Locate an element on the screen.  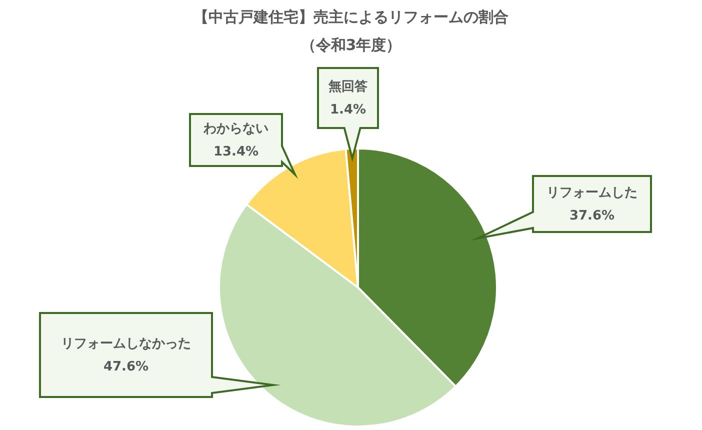
data-label: 1.4% is located at coordinates (348, 110).